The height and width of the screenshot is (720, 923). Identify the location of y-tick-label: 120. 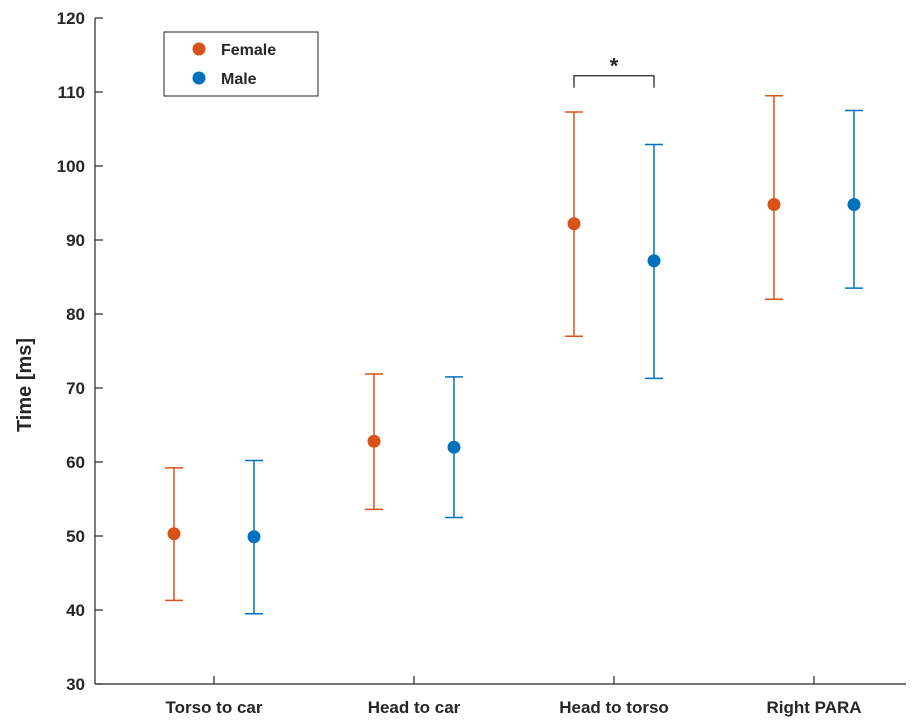
(71, 18).